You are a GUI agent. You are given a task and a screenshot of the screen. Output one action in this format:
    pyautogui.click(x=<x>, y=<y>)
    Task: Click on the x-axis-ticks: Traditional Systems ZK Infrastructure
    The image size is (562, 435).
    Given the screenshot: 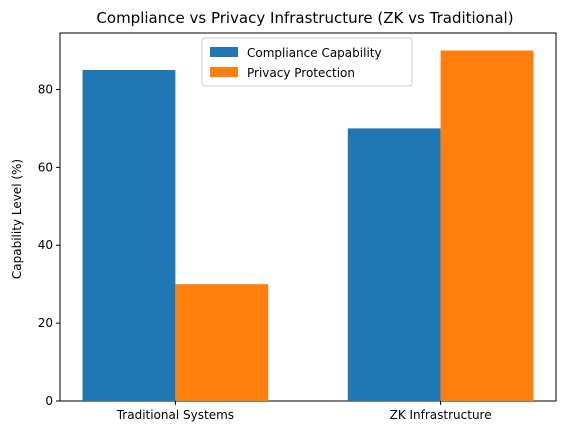 What is the action you would take?
    pyautogui.click(x=304, y=411)
    